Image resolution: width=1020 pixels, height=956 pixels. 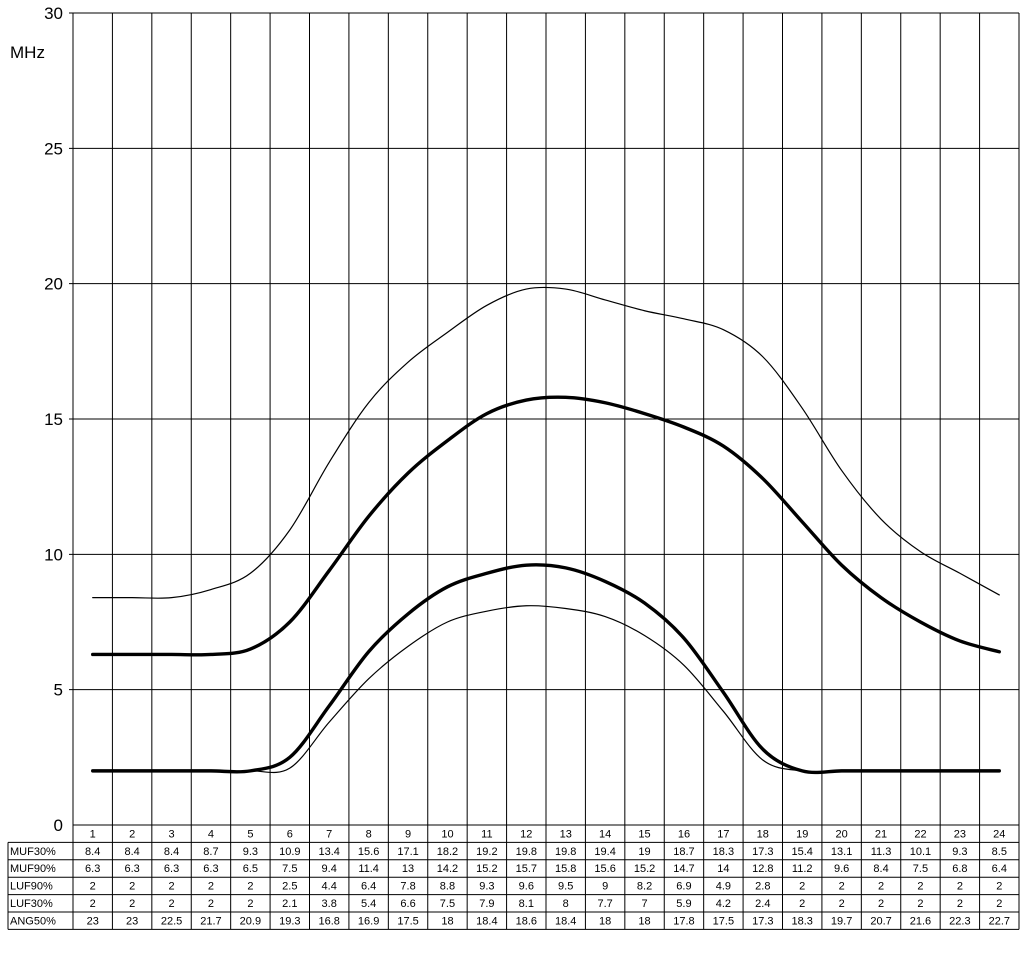 What do you see at coordinates (53, 13) in the screenshot?
I see `y-tick-label: 30` at bounding box center [53, 13].